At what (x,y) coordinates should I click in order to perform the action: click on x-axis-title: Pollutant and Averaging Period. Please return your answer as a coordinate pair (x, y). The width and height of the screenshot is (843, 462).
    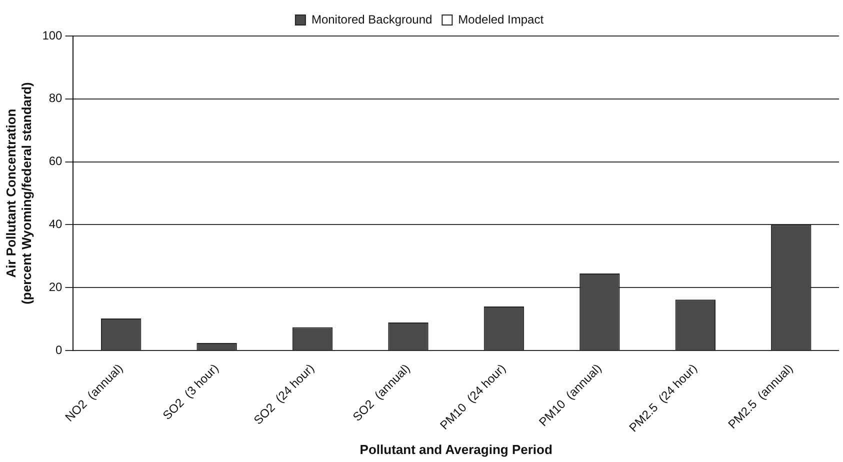
    Looking at the image, I should click on (456, 449).